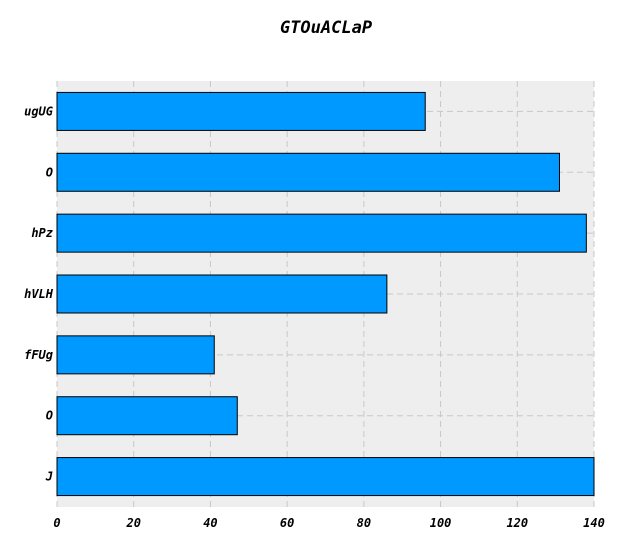  Describe the element at coordinates (326, 28) in the screenshot. I see `chart-title: GTOuACLaP` at that location.